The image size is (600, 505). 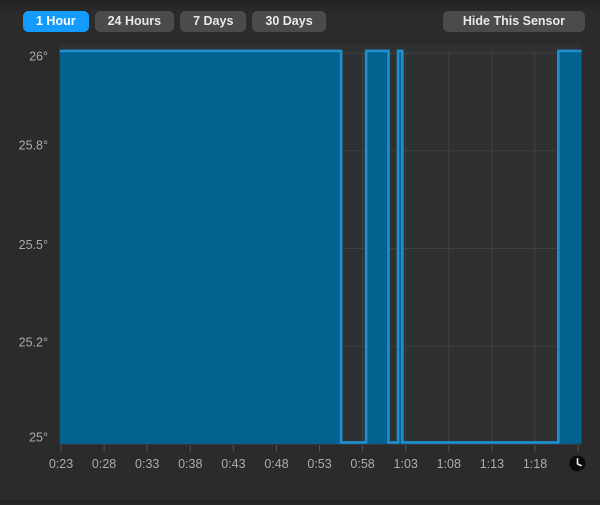 I want to click on y-axis-labels: 26° 25.8° 25.5° 25.2° 25°, so click(x=33, y=246).